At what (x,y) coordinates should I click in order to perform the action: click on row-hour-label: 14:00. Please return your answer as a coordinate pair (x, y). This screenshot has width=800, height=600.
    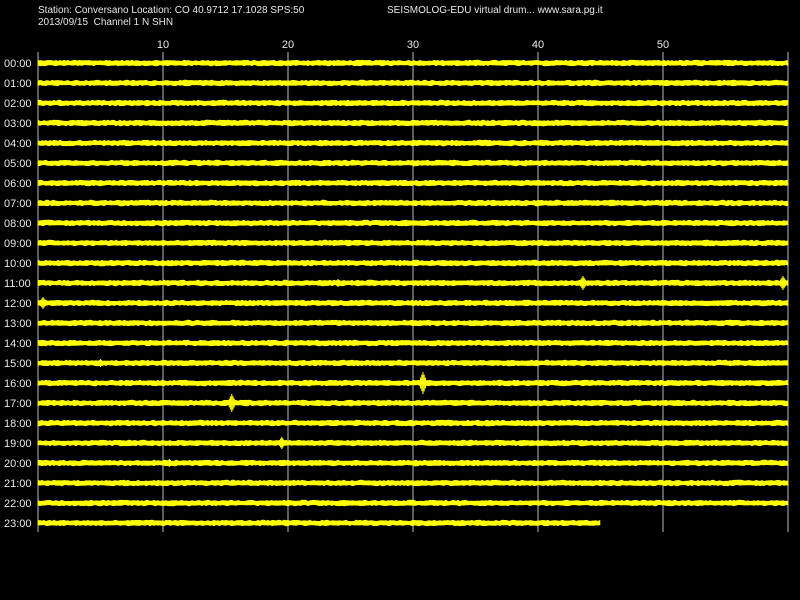
    Looking at the image, I should click on (18, 344).